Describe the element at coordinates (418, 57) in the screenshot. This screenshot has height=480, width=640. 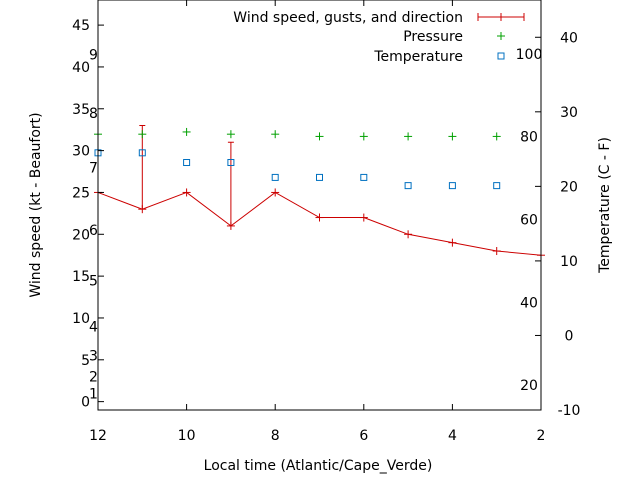
I see `legend-label-temperature: Temperature` at that location.